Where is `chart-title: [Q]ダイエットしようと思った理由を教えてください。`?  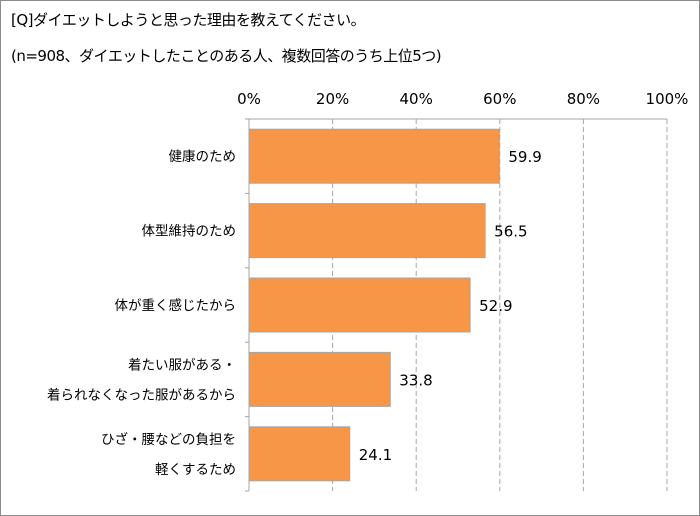
chart-title: [Q]ダイエットしようと思った理由を教えてください。 is located at coordinates (188, 20).